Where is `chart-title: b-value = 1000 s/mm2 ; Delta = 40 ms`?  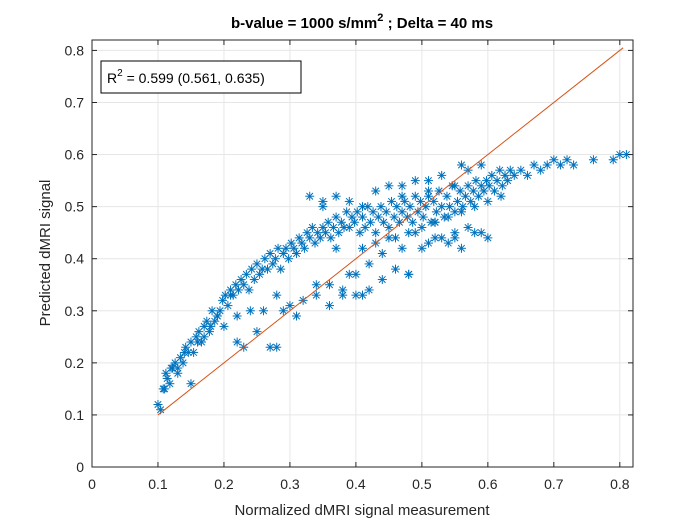 chart-title: b-value = 1000 s/mm2 ; Delta = 40 ms is located at coordinates (362, 22).